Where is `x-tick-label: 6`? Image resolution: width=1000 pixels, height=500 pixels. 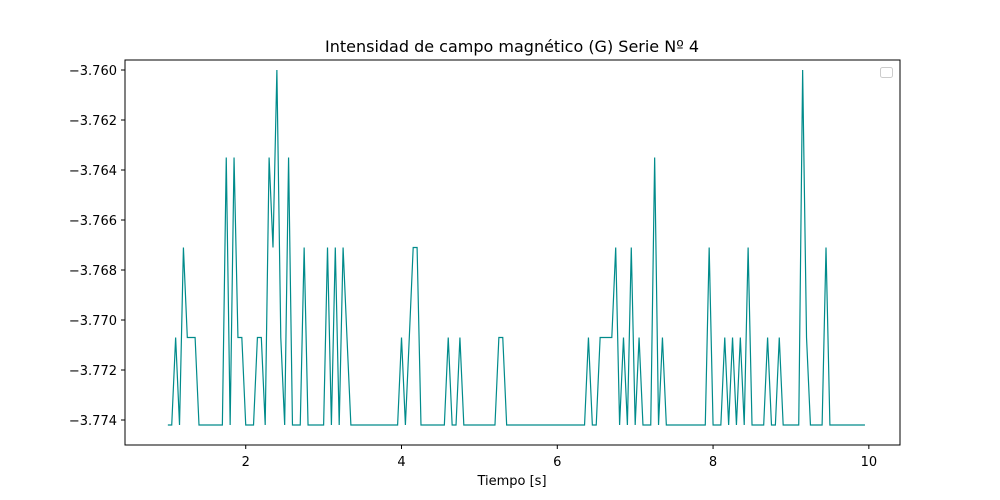 x-tick-label: 6 is located at coordinates (557, 462).